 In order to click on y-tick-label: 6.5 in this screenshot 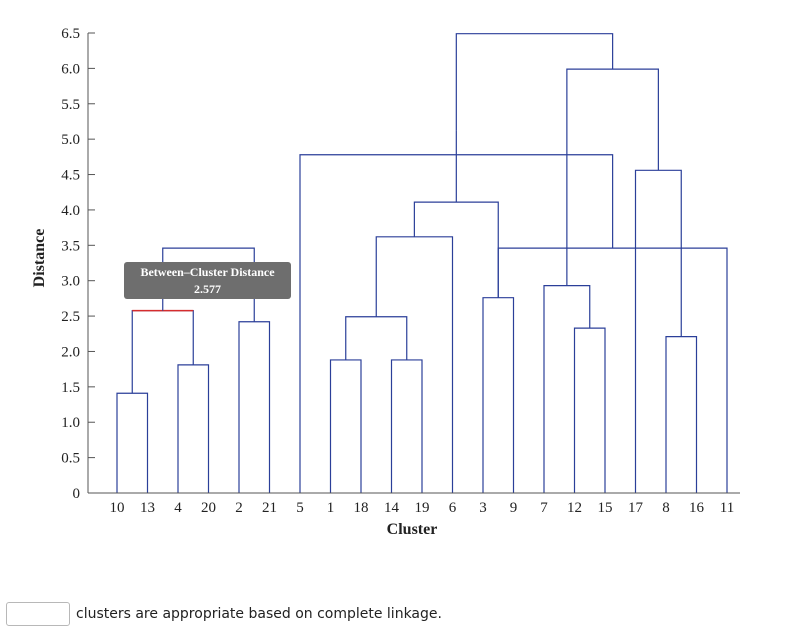, I will do `click(70, 34)`.